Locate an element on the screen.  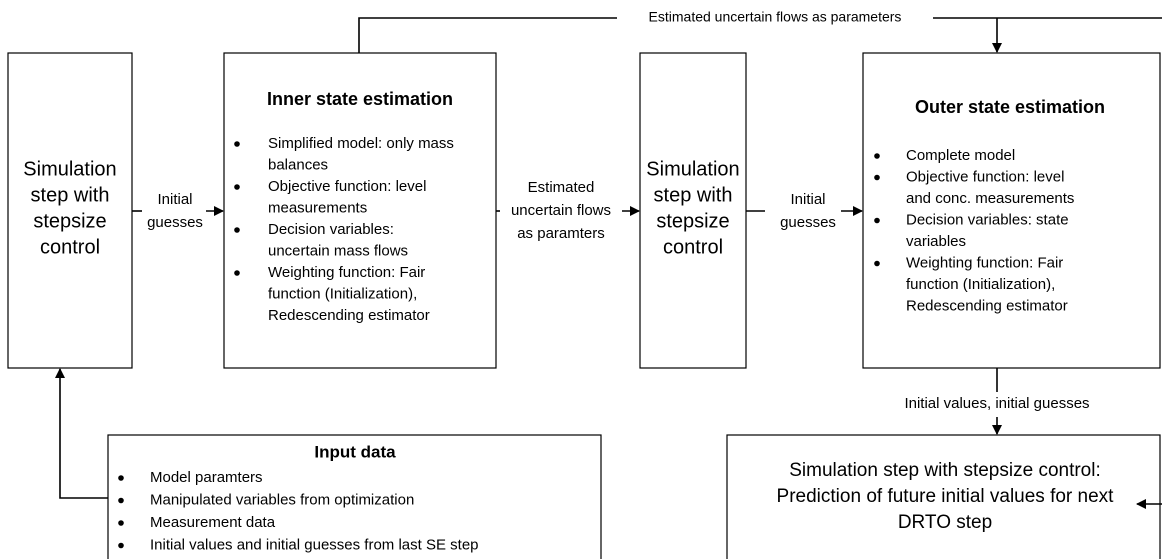
bullet-text: Manipulated variables from optimization is located at coordinates (282, 499).